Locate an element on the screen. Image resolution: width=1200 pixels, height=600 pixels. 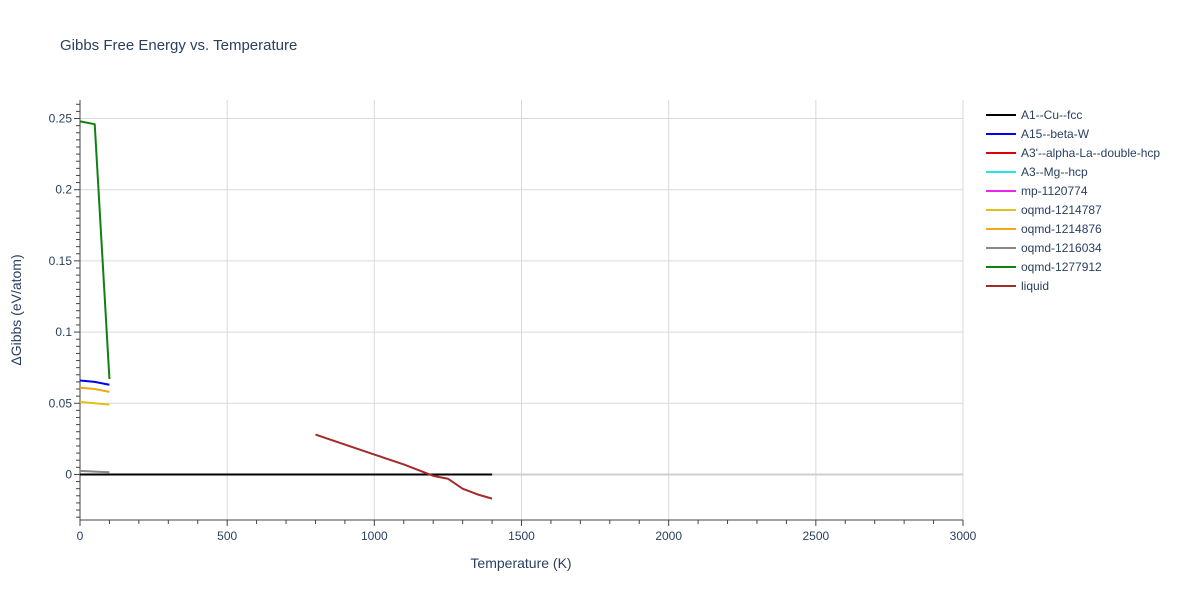
legend-item: oqmd-1214876 is located at coordinates (1044, 229).